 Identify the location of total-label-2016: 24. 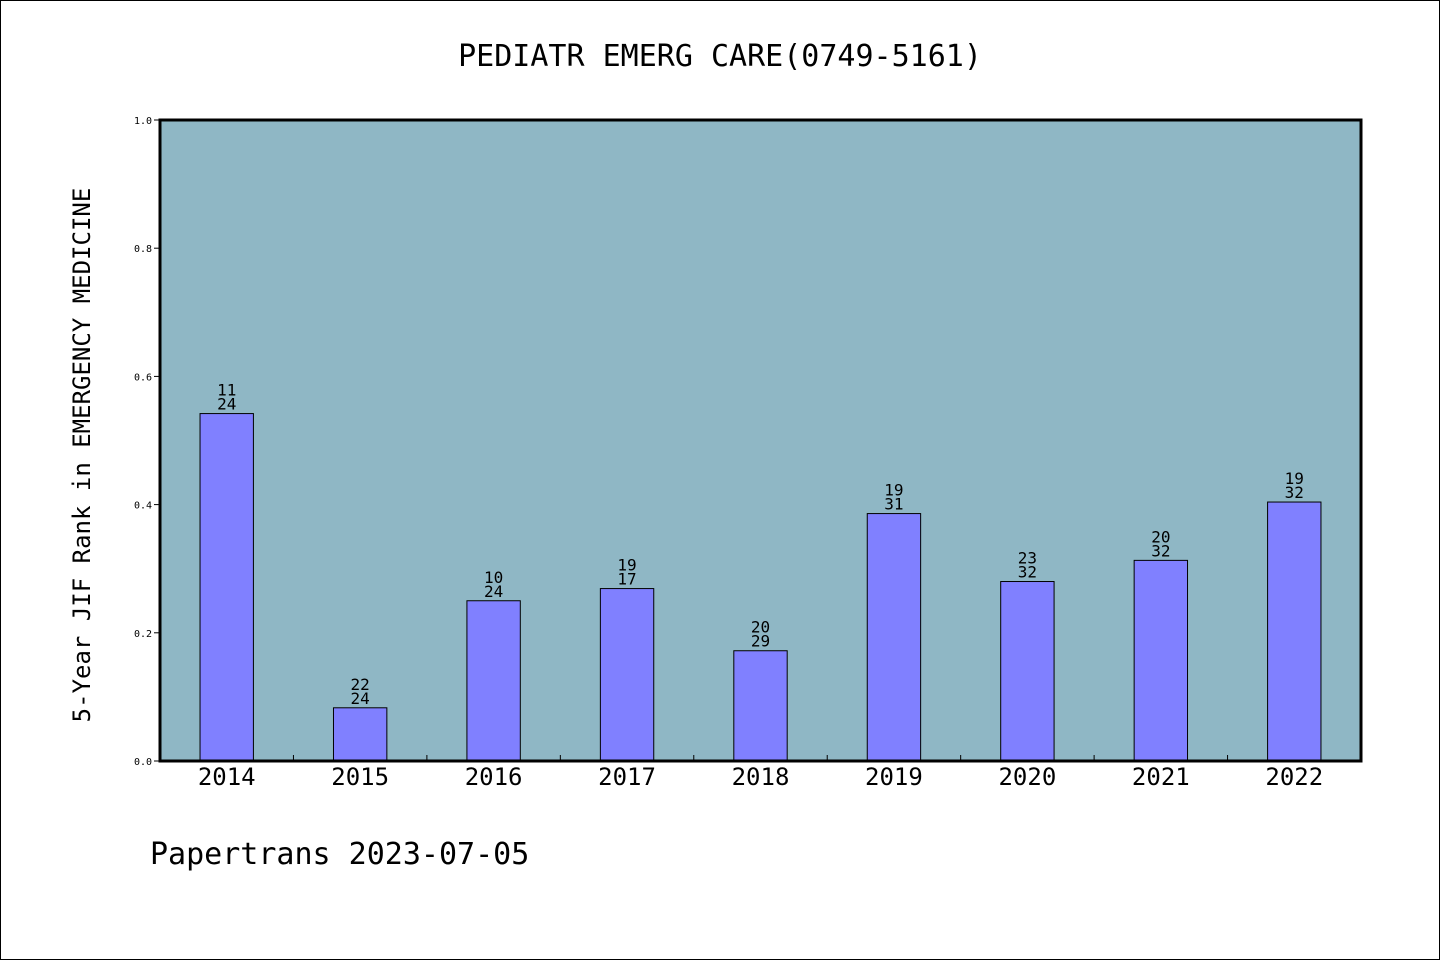
(493, 591).